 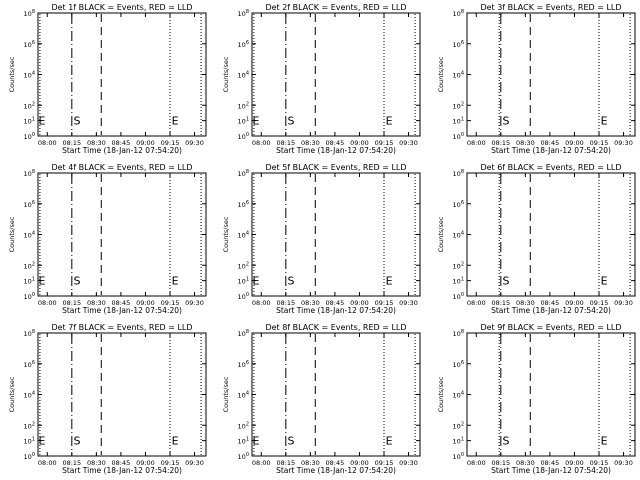 What do you see at coordinates (550, 167) in the screenshot?
I see `panel-title: Det 6f BLACK = Events, RED = LLD` at bounding box center [550, 167].